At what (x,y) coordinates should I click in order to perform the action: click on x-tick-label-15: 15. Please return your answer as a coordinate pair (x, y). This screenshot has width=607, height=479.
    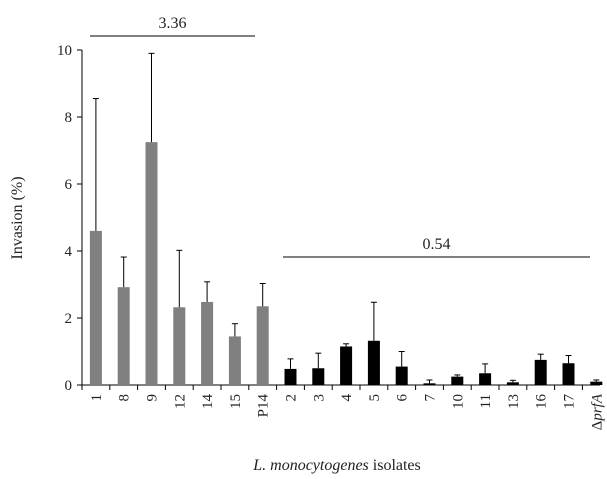
    Looking at the image, I should click on (236, 401).